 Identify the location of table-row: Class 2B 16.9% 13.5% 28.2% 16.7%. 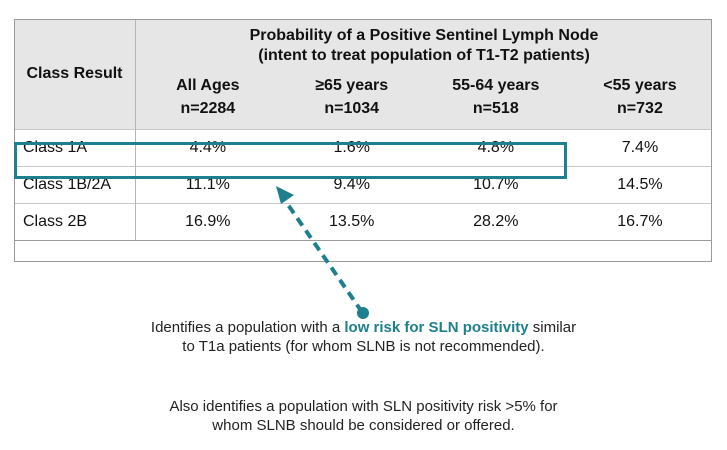
(363, 222).